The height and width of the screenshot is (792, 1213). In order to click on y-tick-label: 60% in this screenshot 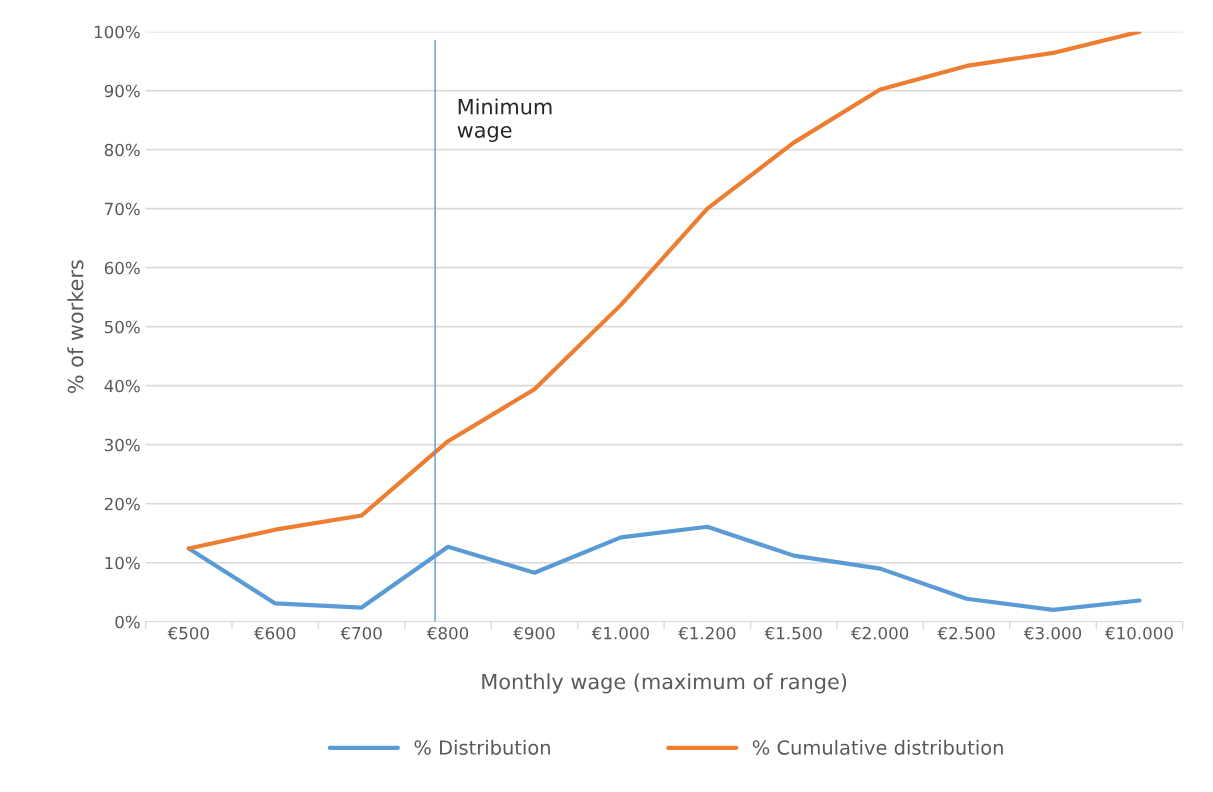, I will do `click(122, 268)`.